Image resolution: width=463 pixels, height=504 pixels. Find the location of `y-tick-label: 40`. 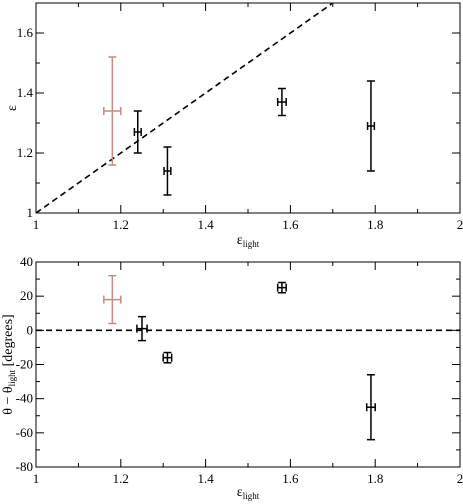

y-tick-label: 40 is located at coordinates (26, 261).